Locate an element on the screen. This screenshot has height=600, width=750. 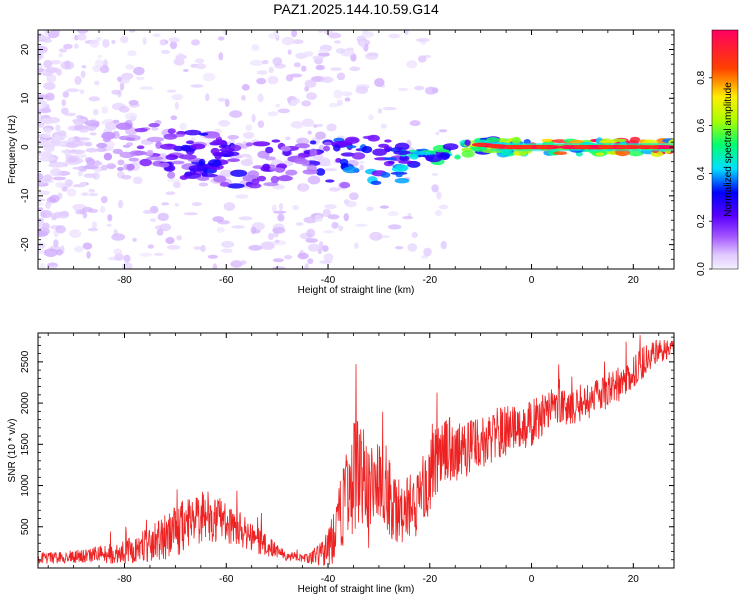
chart-title: PAZ1.2025.144.10.59.G14 is located at coordinates (356, 9).